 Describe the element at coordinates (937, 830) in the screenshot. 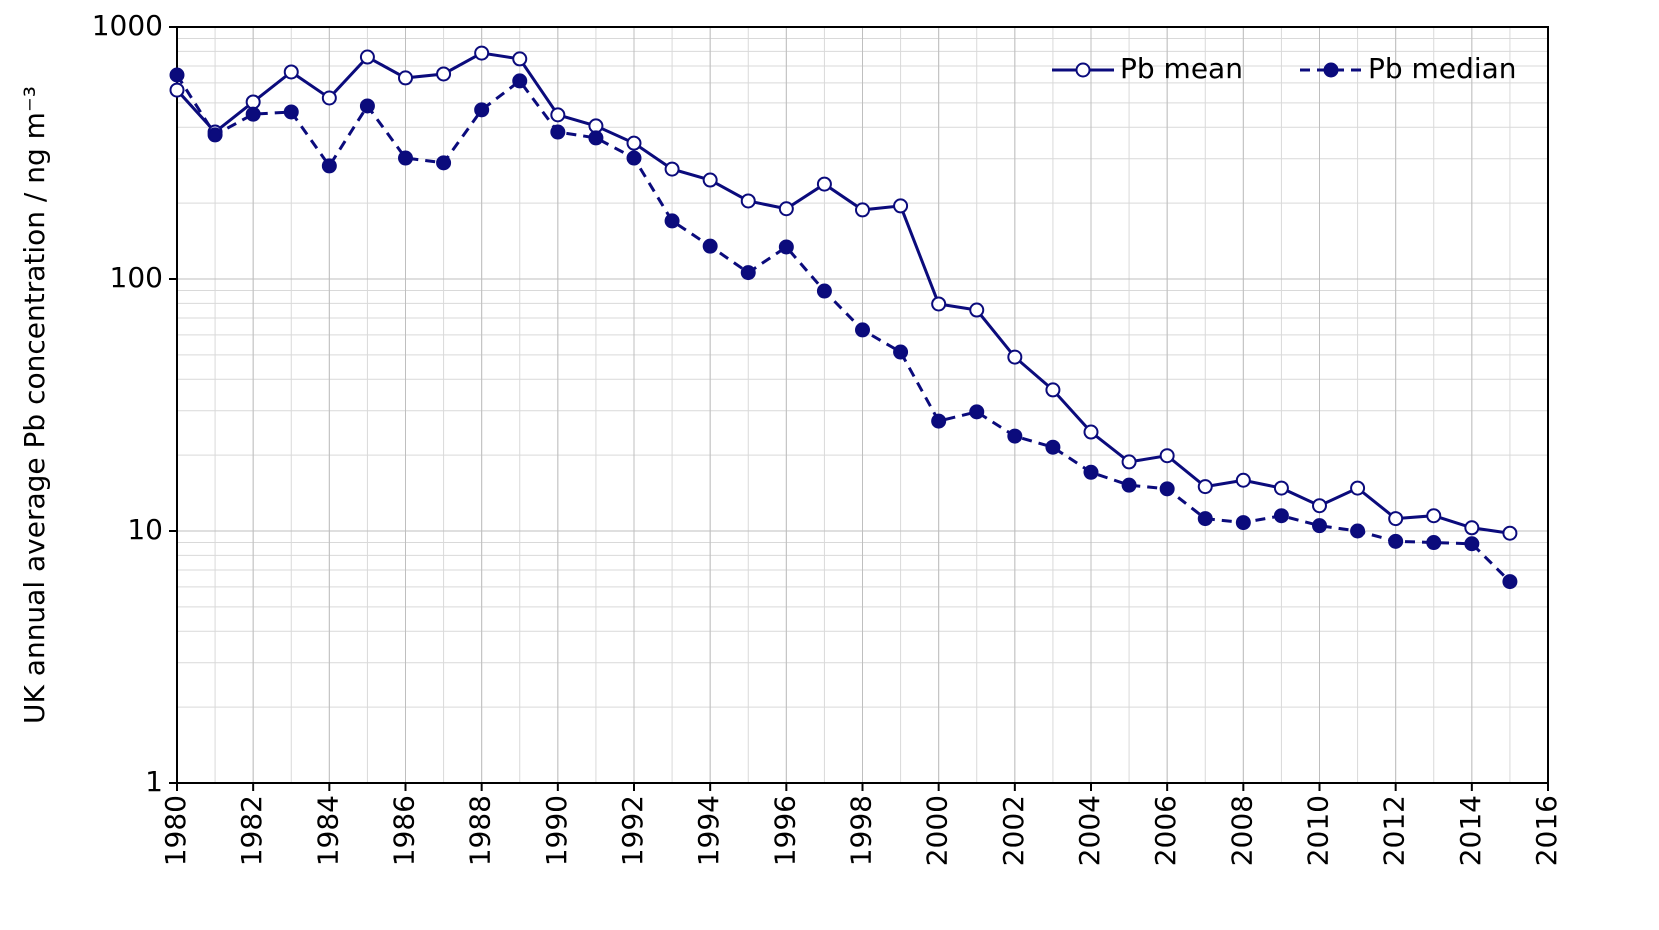

I see `x-tick-label: 2000` at that location.